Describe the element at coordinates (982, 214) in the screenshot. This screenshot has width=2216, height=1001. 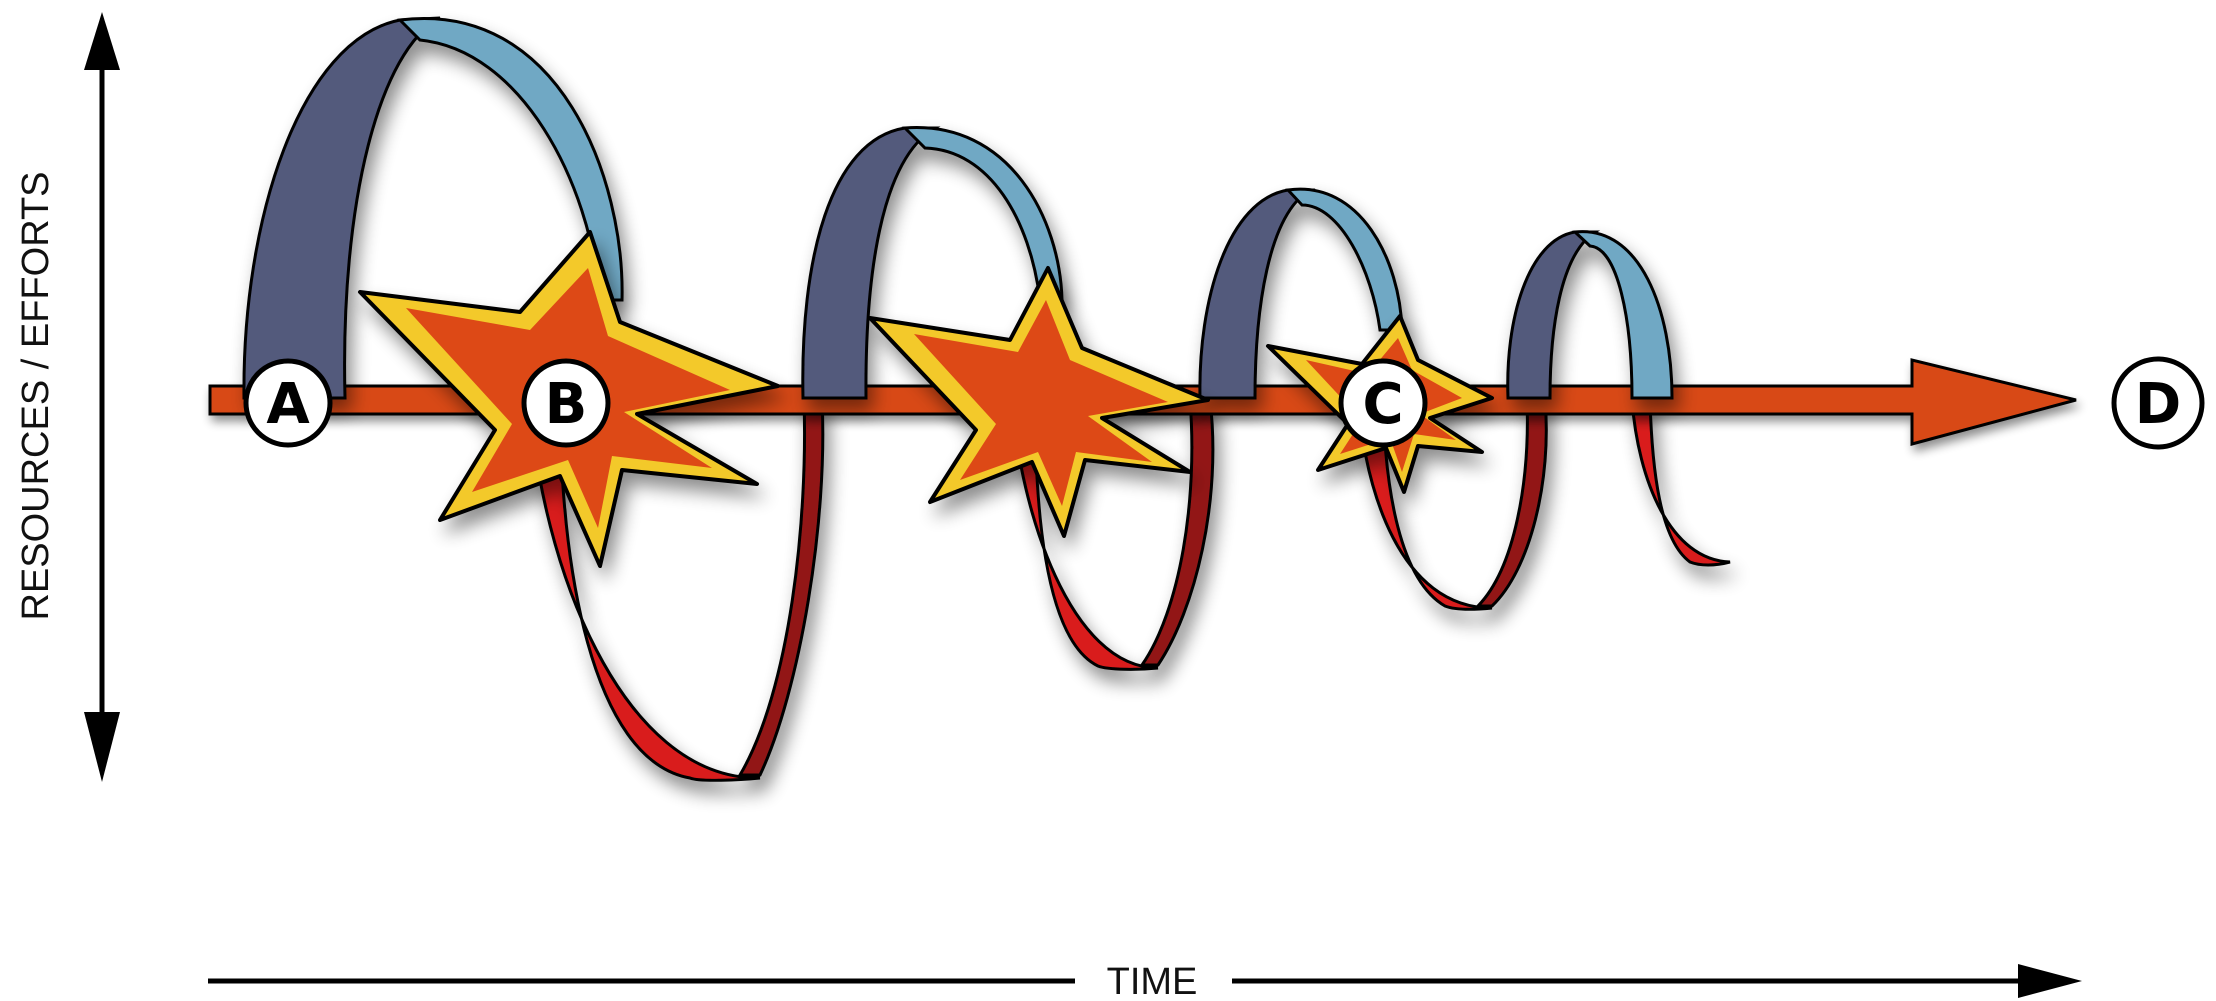
I see `ribbon-loop-2-top-front` at that location.